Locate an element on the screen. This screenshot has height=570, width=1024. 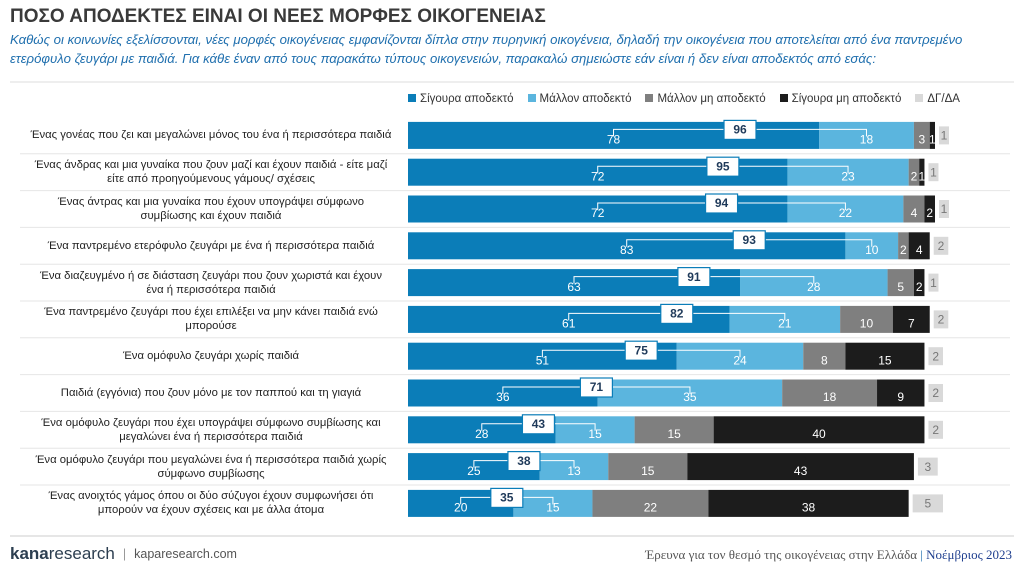
value-label: 4 is located at coordinates (919, 250).